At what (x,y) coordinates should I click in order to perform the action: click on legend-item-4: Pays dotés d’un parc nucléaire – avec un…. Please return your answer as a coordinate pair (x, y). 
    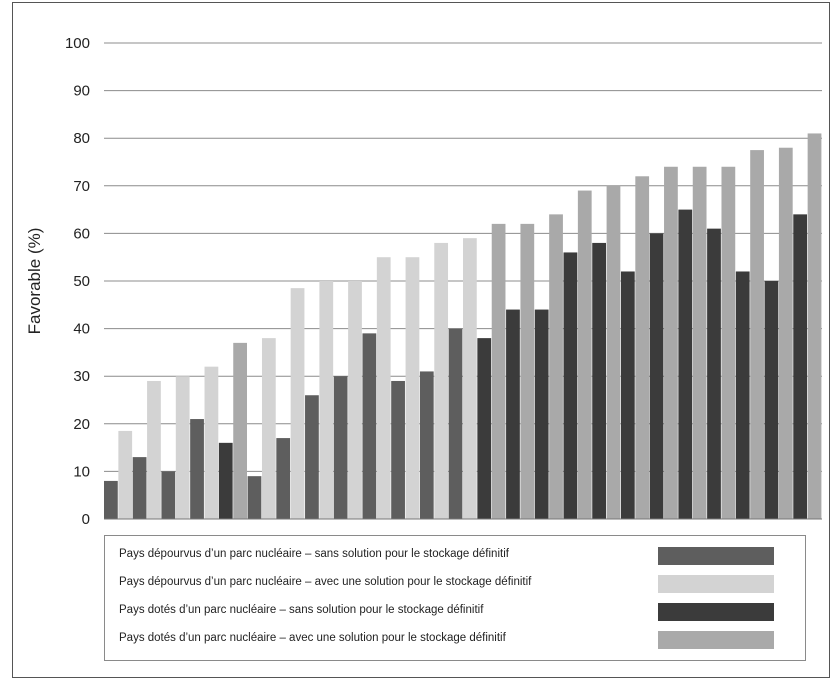
    Looking at the image, I should click on (455, 640).